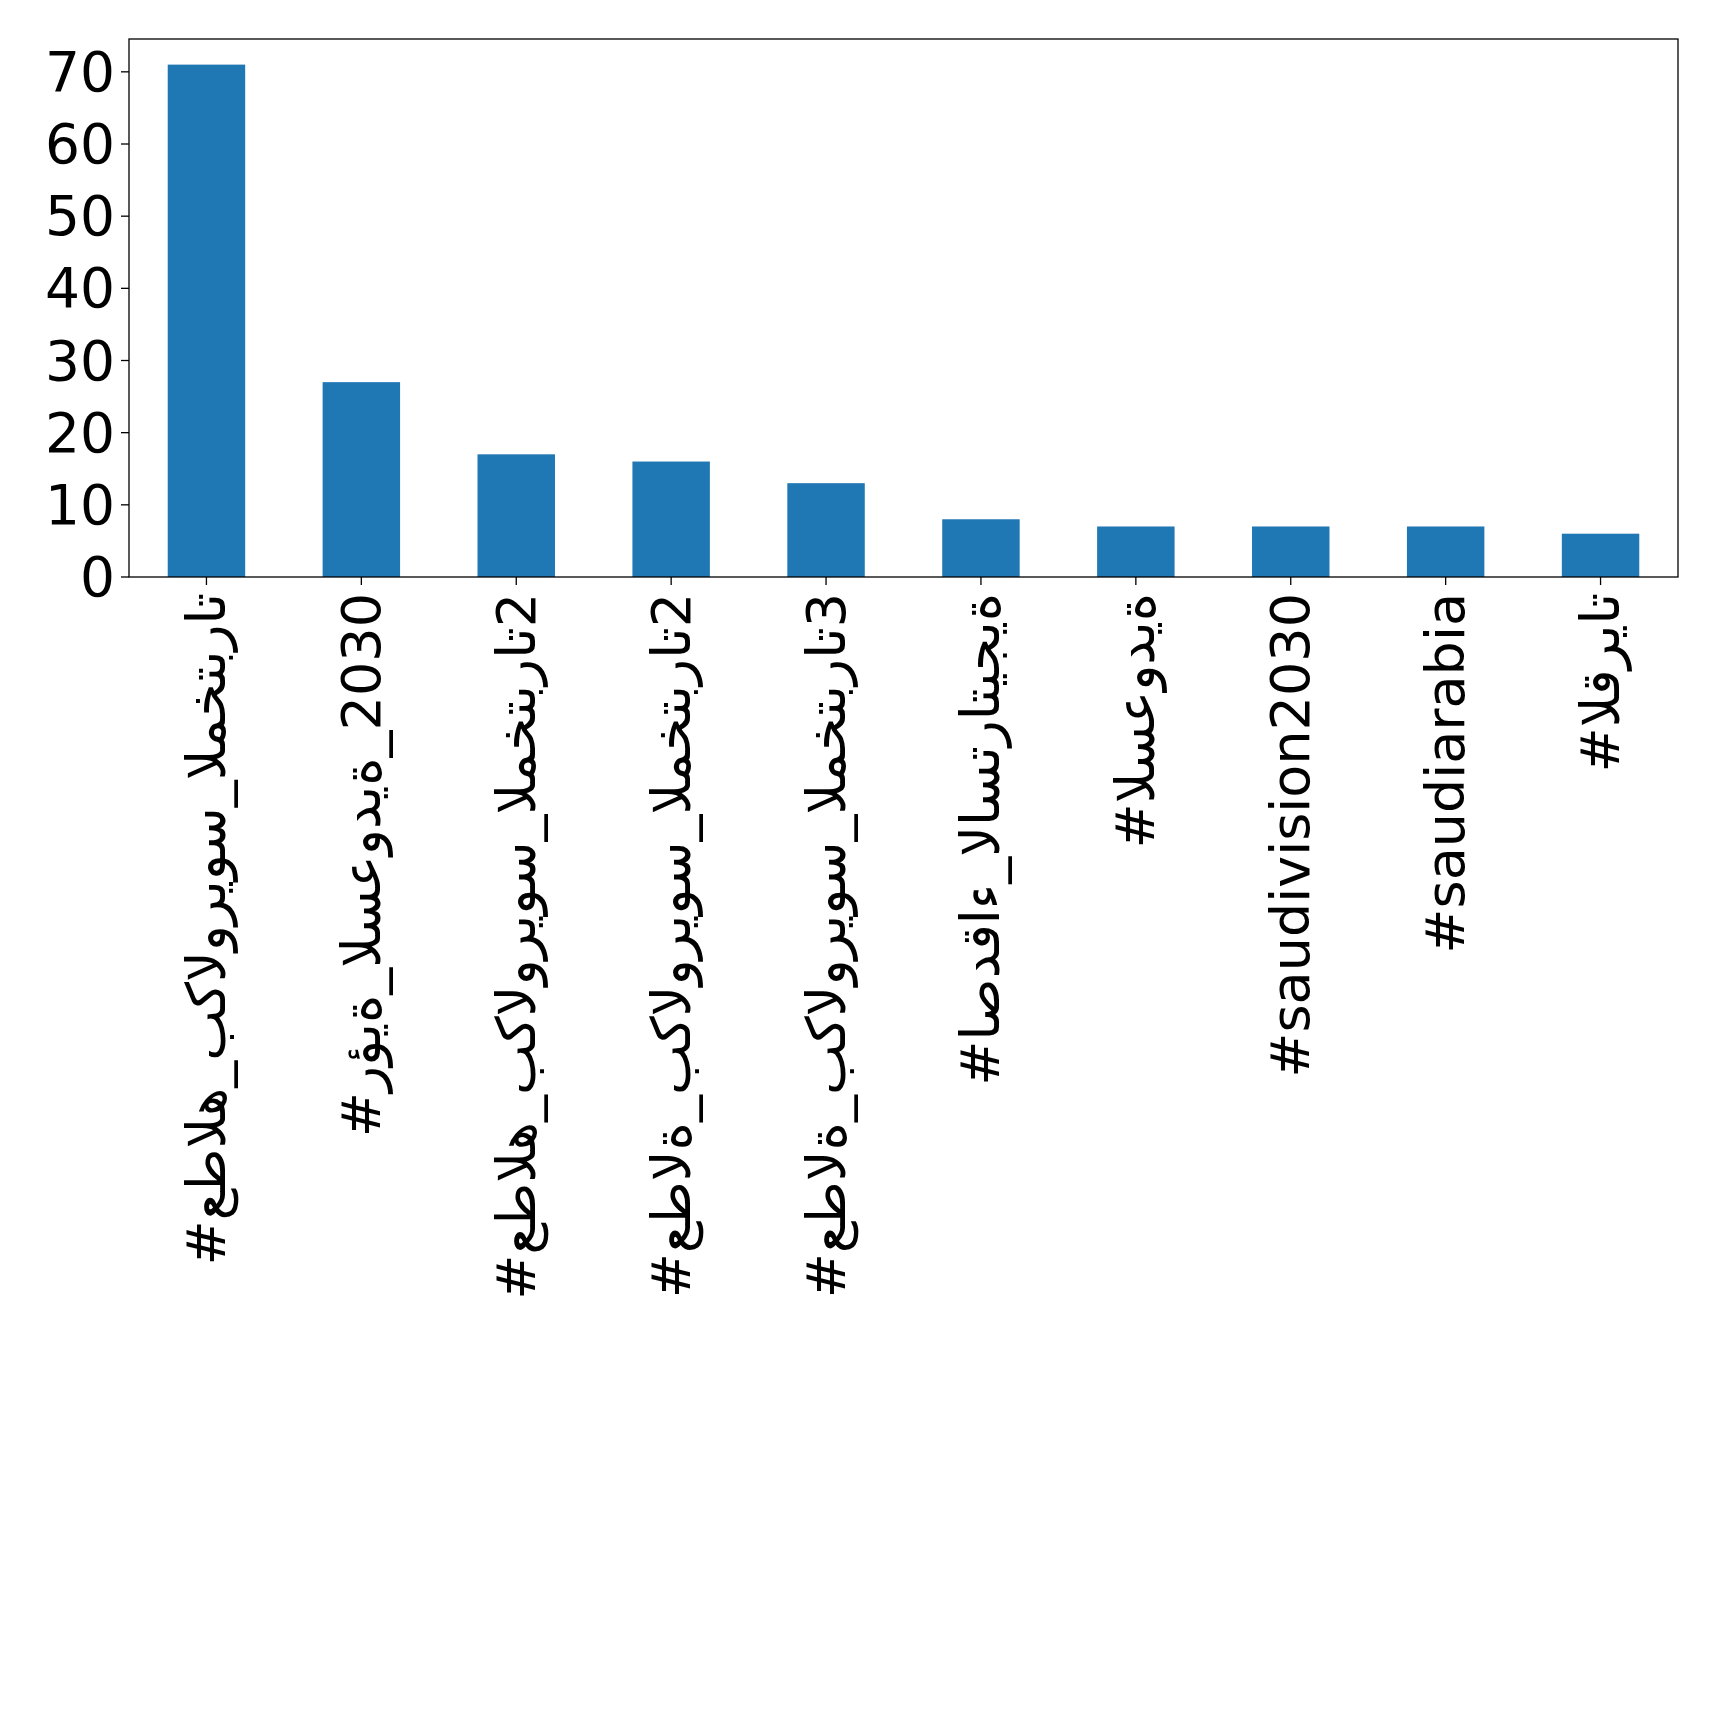 The image size is (1719, 1728). I want to click on x-tick-label: #عطاله_بكالوريوس_المختبرات2, so click(516, 946).